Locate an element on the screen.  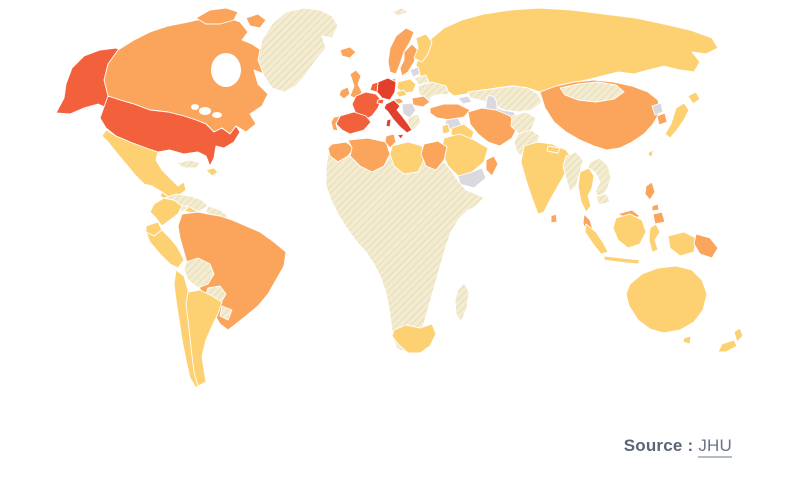
country-papua-new-guinea is located at coordinates (706, 246).